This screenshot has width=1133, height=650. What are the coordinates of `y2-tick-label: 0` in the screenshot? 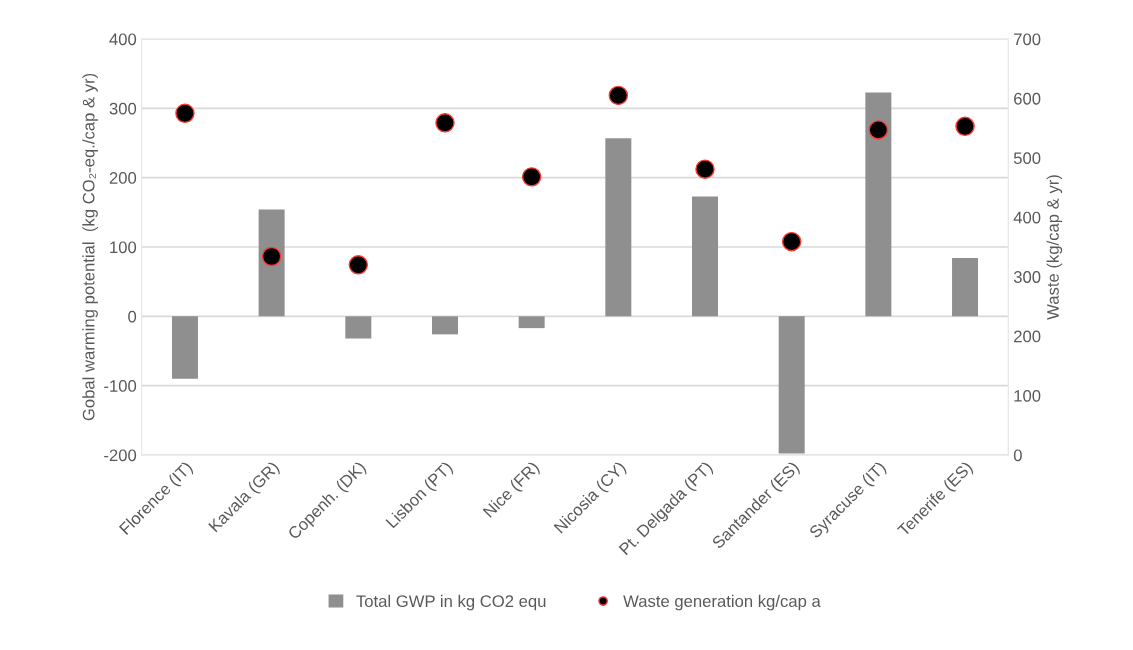 It's located at (1017, 455).